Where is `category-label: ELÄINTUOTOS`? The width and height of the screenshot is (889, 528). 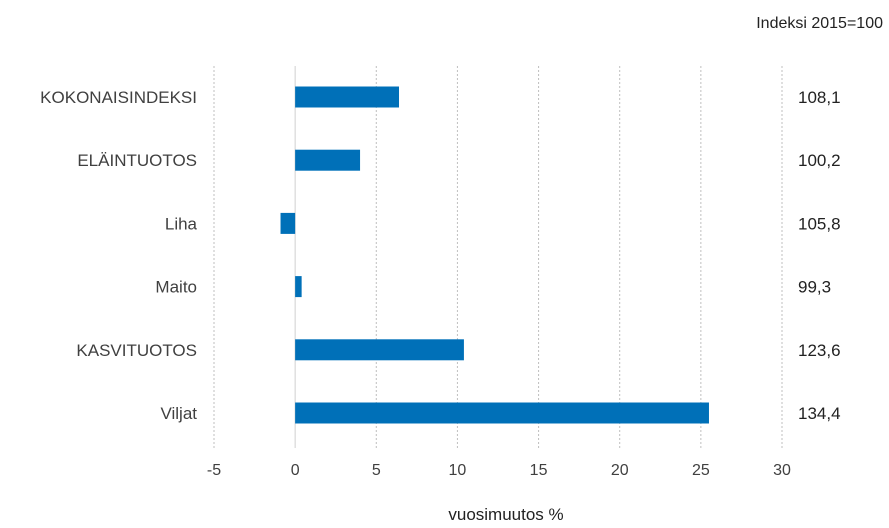
category-label: ELÄINTUOTOS is located at coordinates (137, 160).